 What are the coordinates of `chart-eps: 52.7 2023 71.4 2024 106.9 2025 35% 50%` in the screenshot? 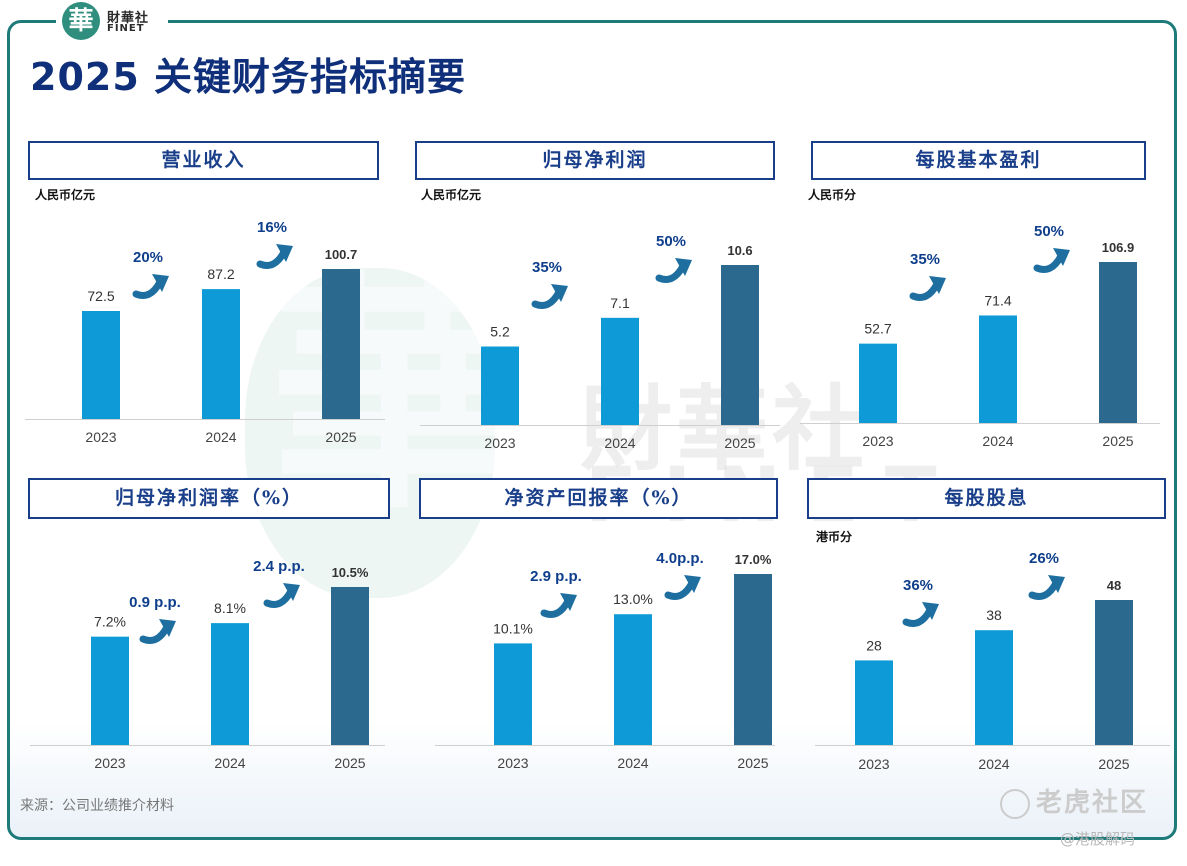 It's located at (980, 336).